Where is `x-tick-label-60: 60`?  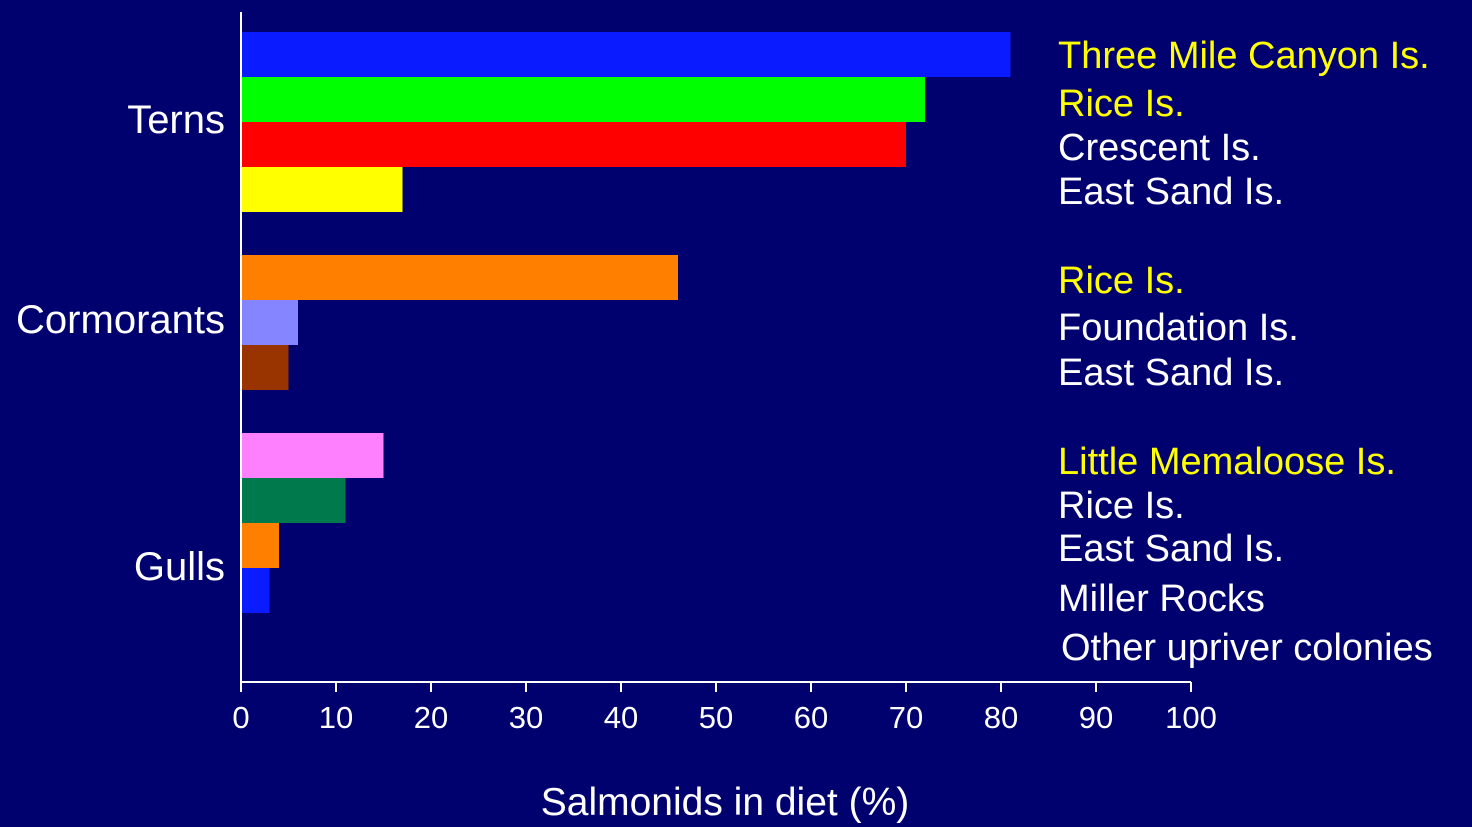
x-tick-label-60: 60 is located at coordinates (811, 717).